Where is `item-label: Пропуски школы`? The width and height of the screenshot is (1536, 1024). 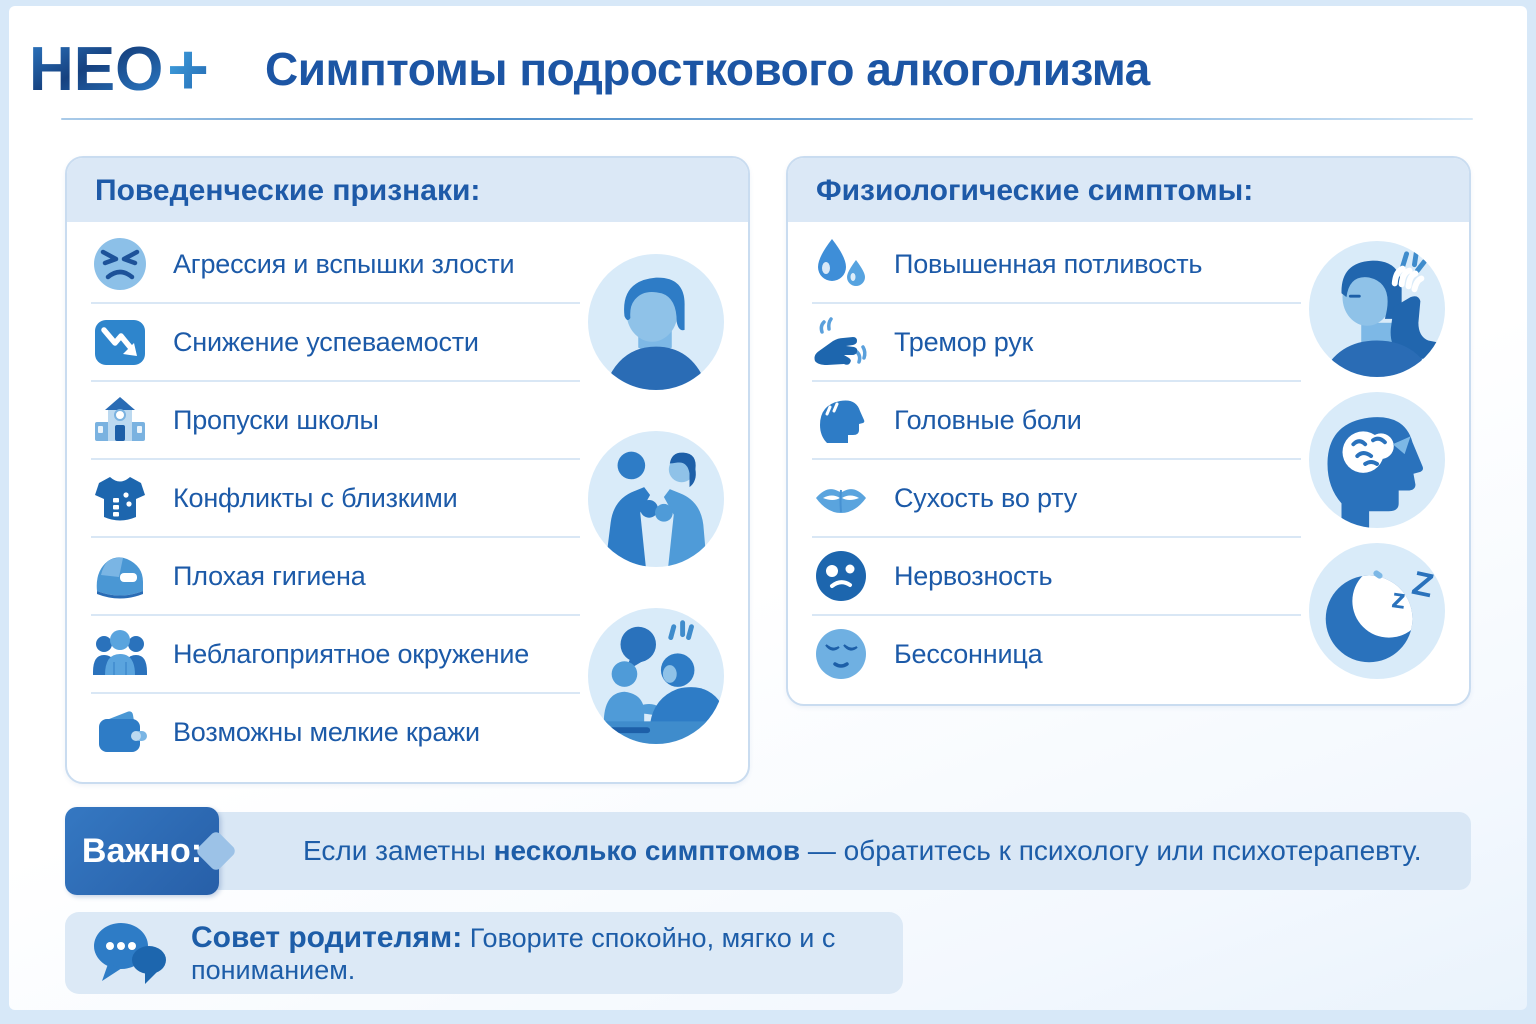
item-label: Пропуски школы is located at coordinates (276, 419).